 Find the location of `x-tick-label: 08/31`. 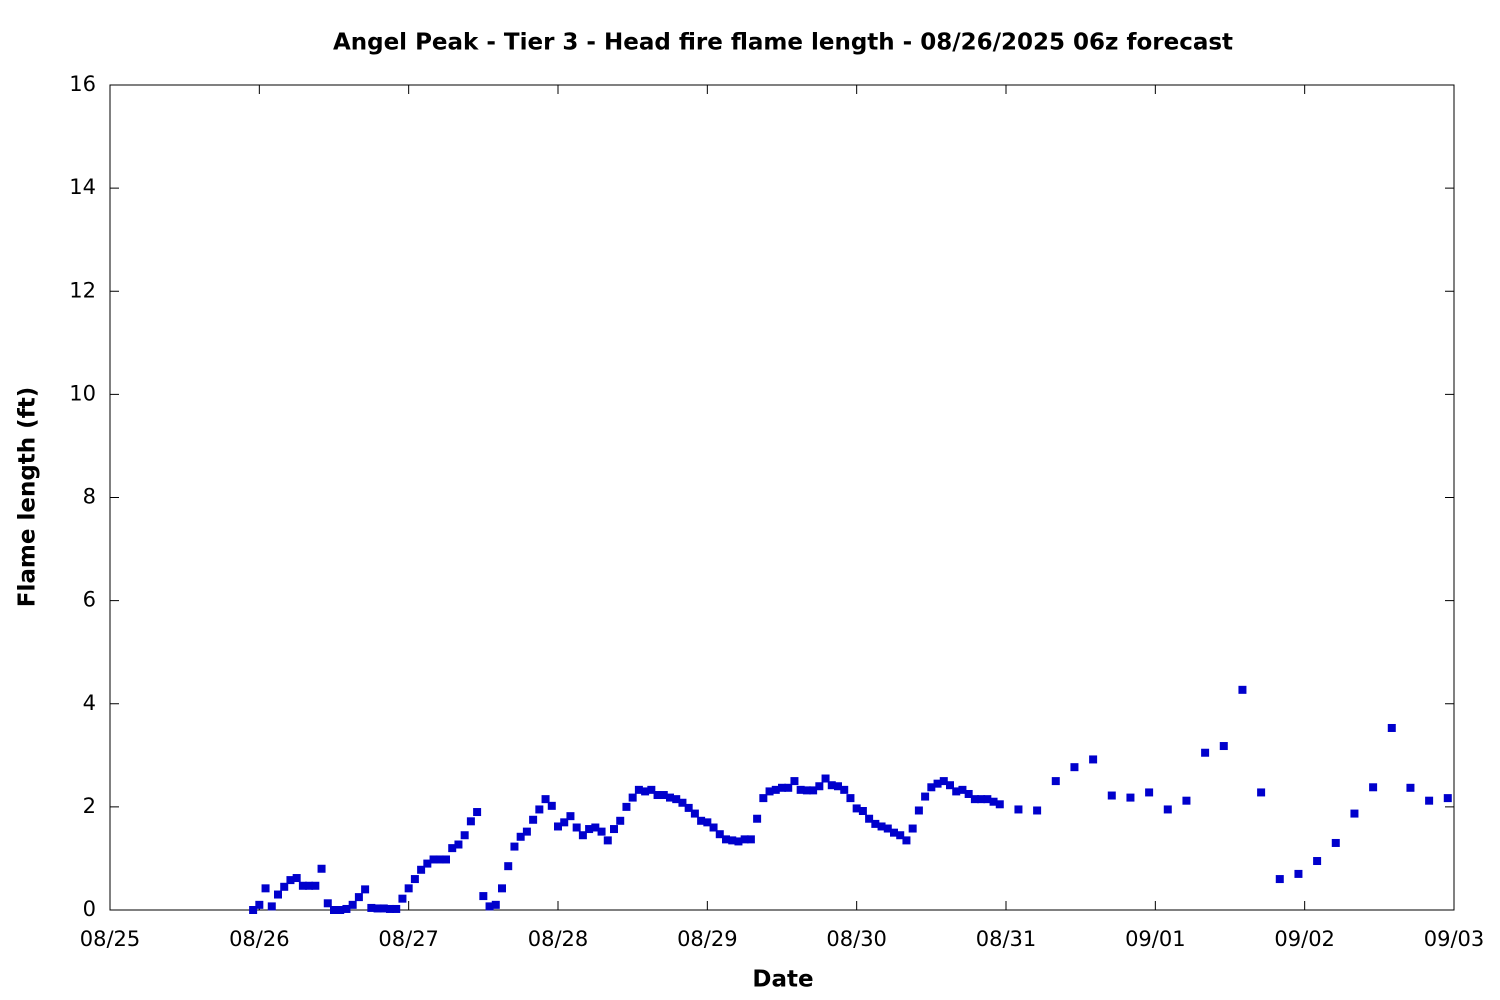

x-tick-label: 08/31 is located at coordinates (1006, 939).